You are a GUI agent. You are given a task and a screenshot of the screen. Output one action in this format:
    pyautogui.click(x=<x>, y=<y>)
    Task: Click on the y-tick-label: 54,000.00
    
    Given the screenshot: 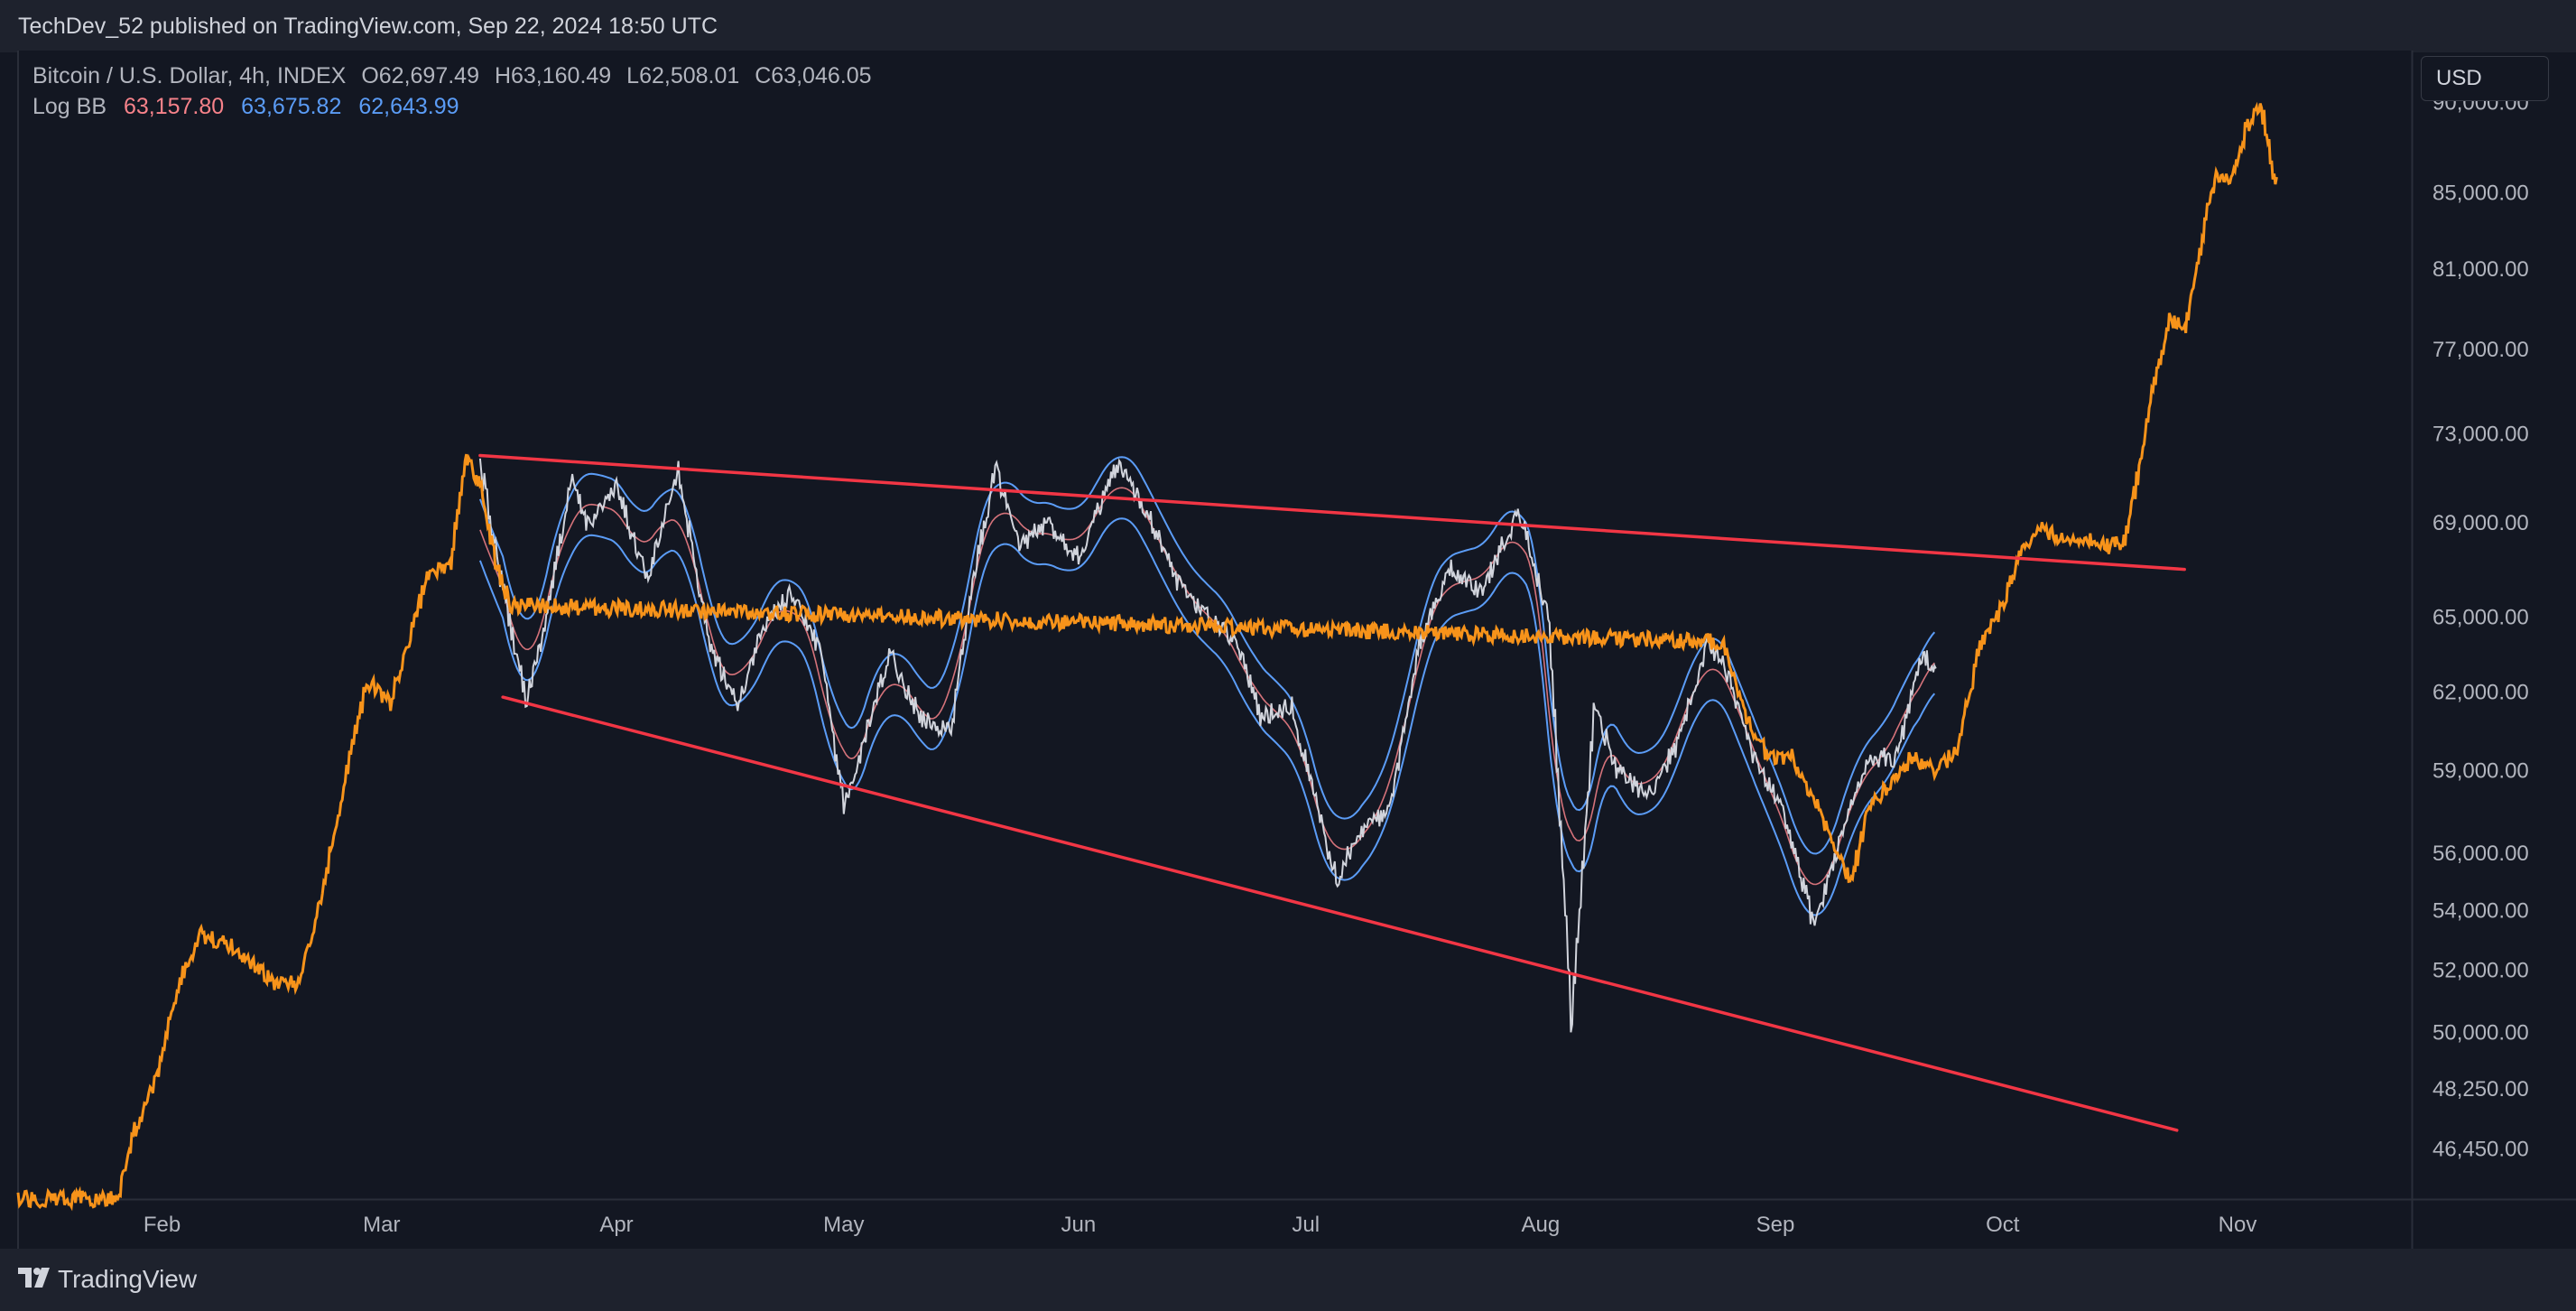 What is the action you would take?
    pyautogui.click(x=2480, y=911)
    